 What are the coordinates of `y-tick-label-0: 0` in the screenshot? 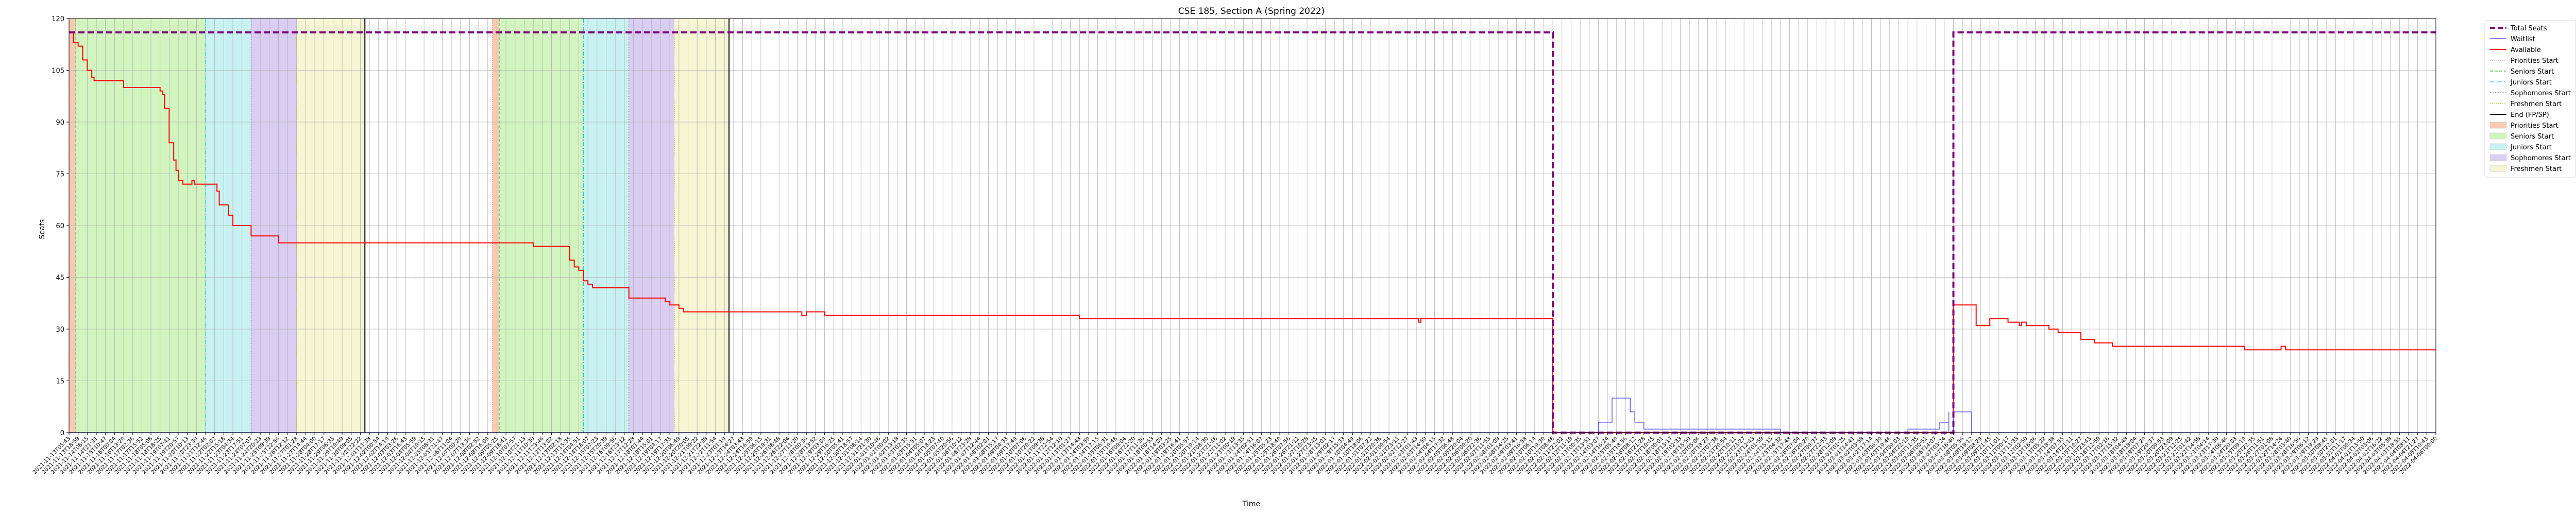 It's located at (62, 433).